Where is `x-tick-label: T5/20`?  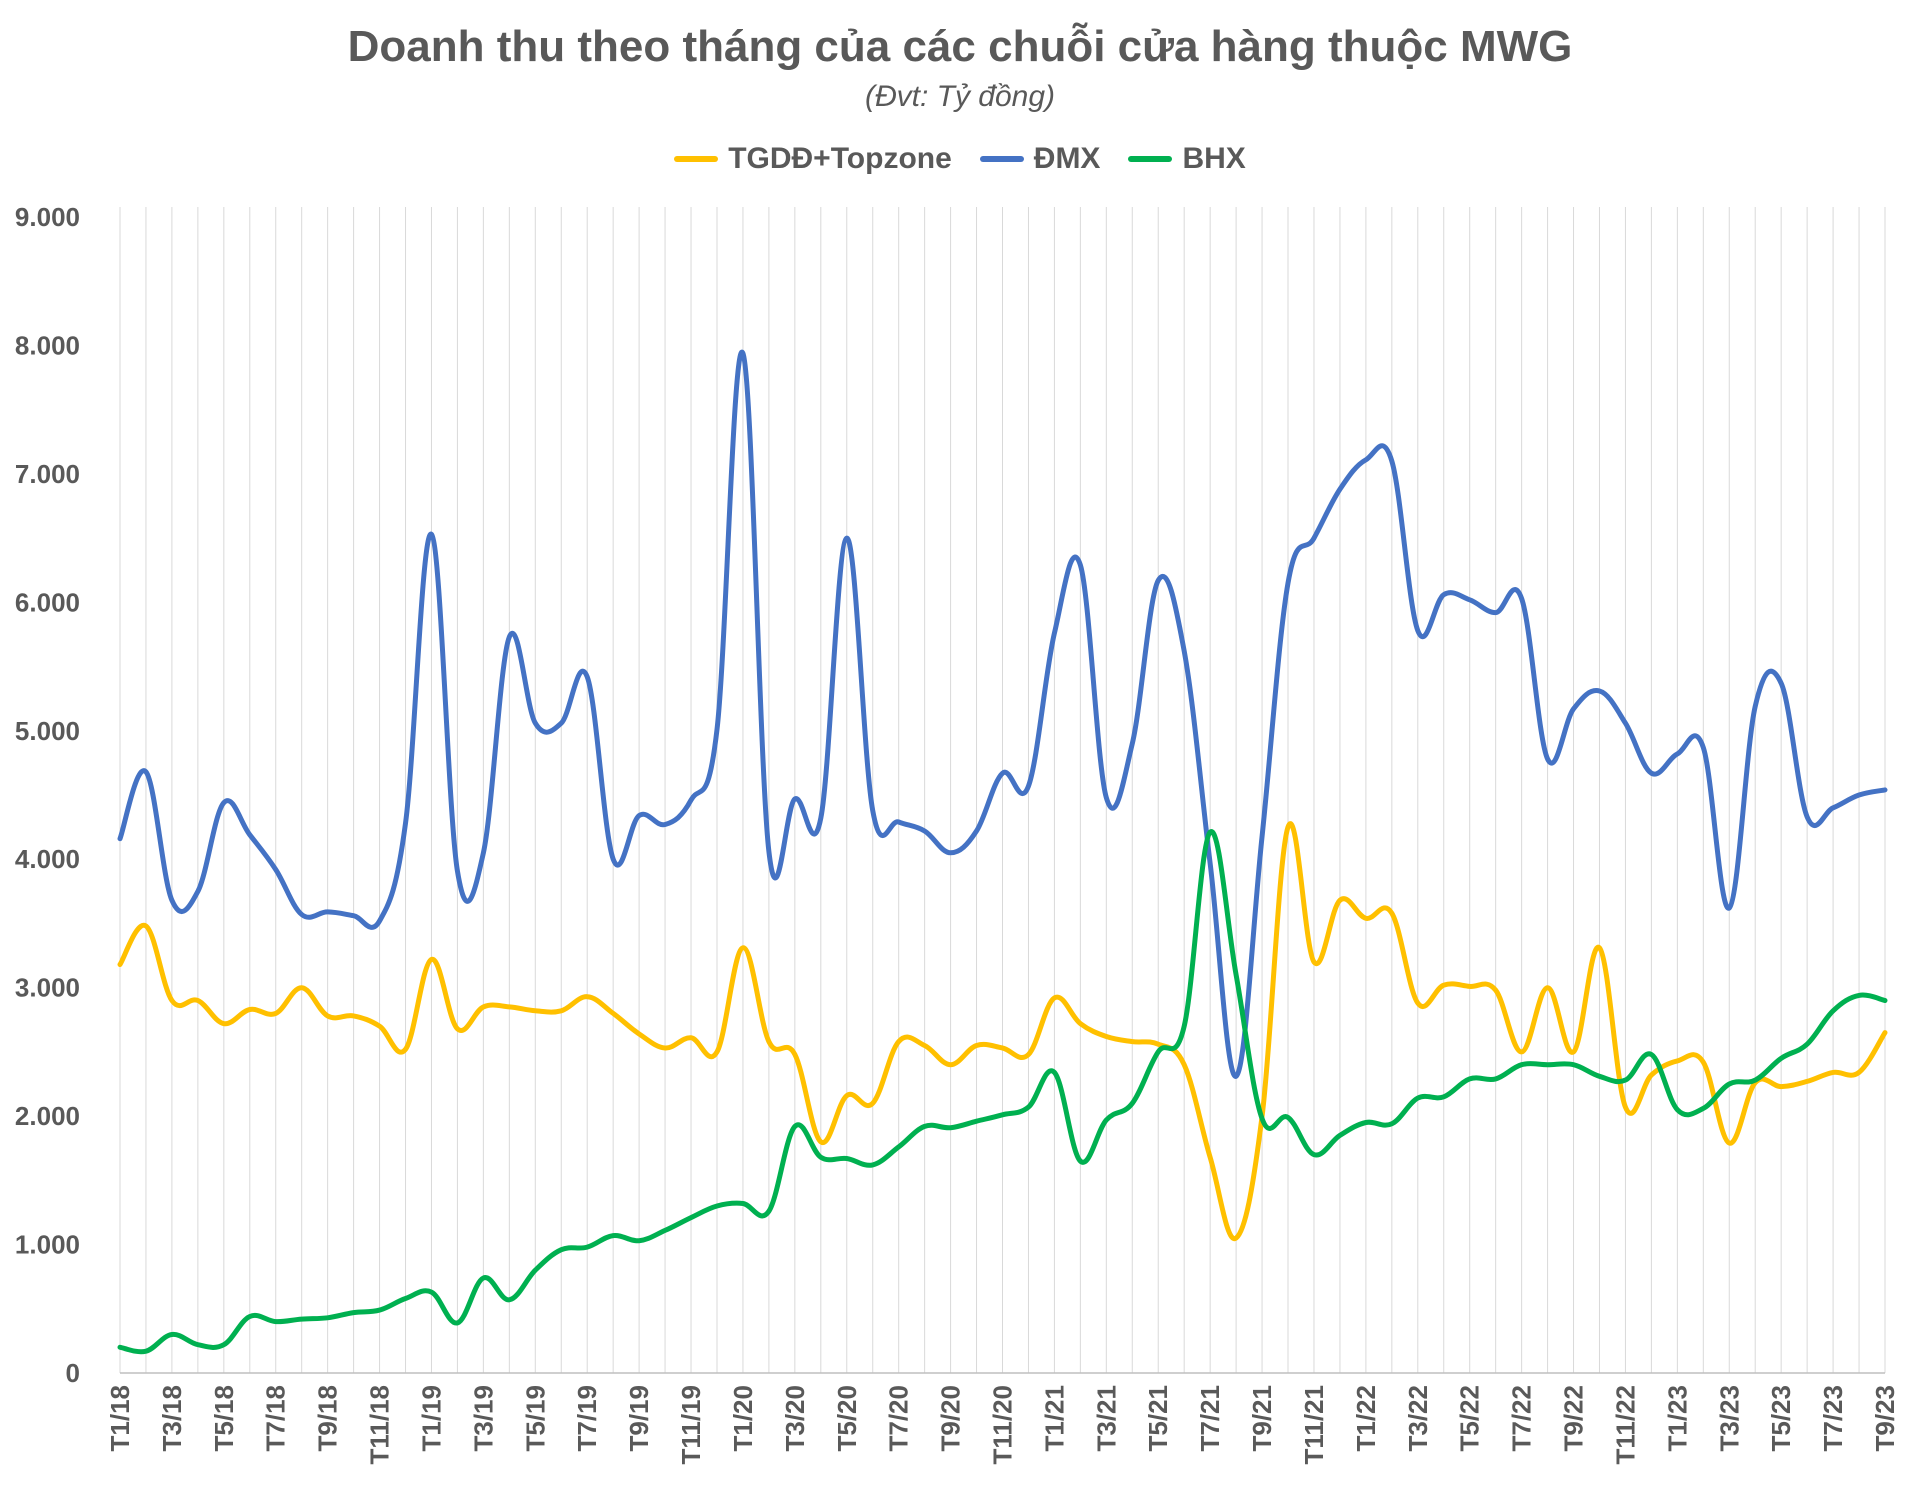 x-tick-label: T5/20 is located at coordinates (847, 1418).